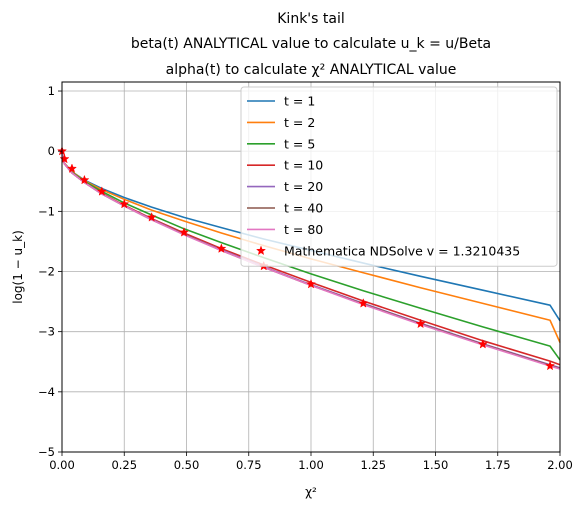 Image resolution: width=585 pixels, height=512 pixels. What do you see at coordinates (373, 465) in the screenshot?
I see `x-tick-label: 1.25` at bounding box center [373, 465].